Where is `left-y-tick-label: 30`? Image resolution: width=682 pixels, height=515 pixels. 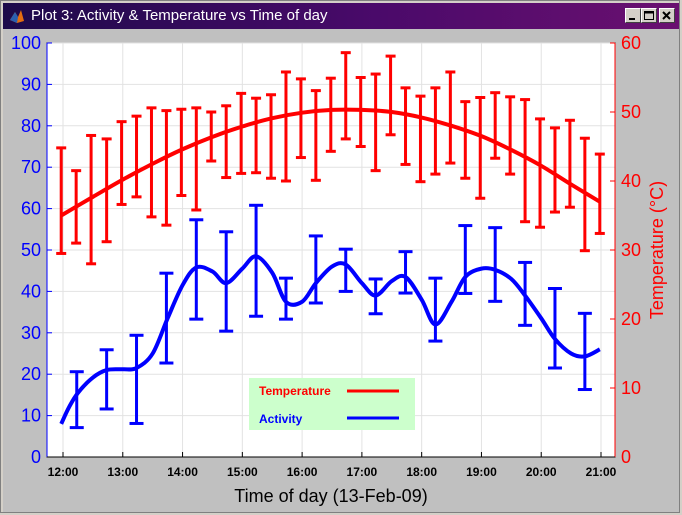 left-y-tick-label: 30 is located at coordinates (31, 333).